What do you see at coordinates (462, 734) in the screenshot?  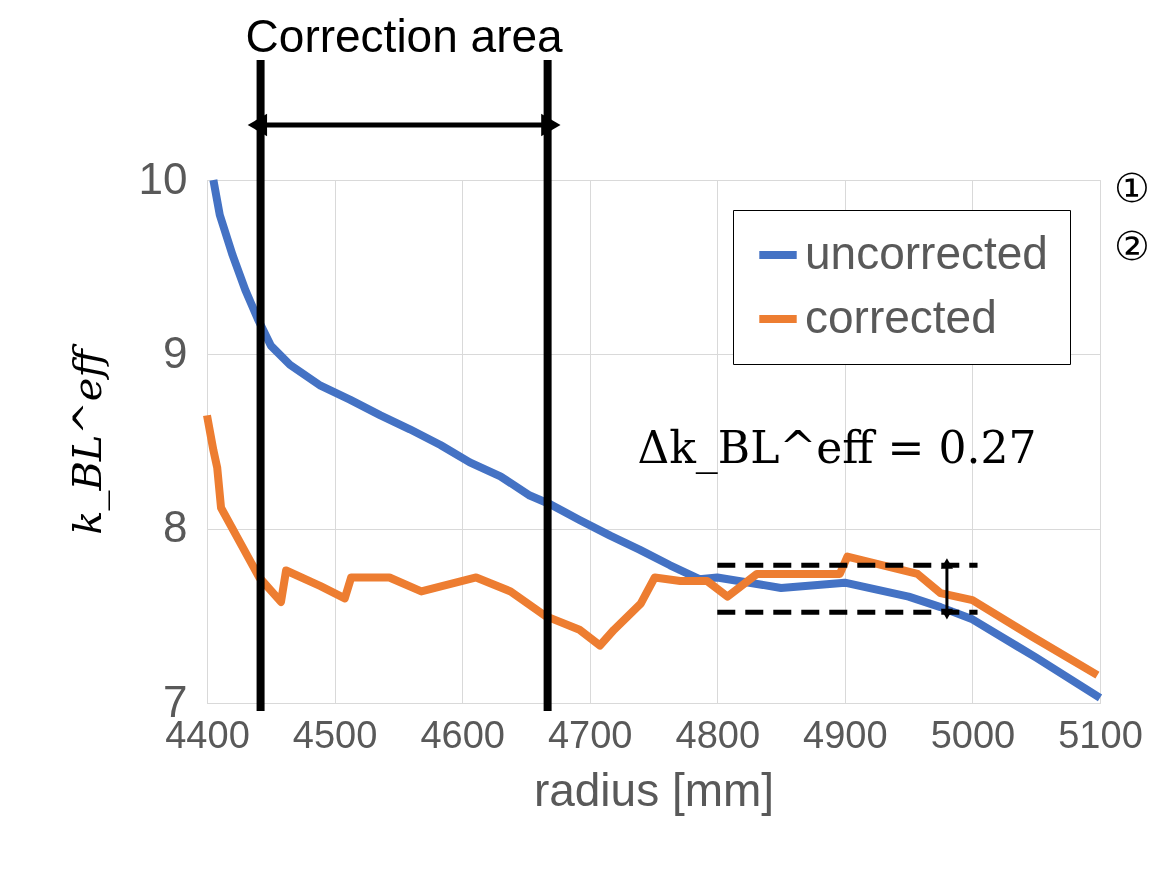 I see `x-tick-label: 4600` at bounding box center [462, 734].